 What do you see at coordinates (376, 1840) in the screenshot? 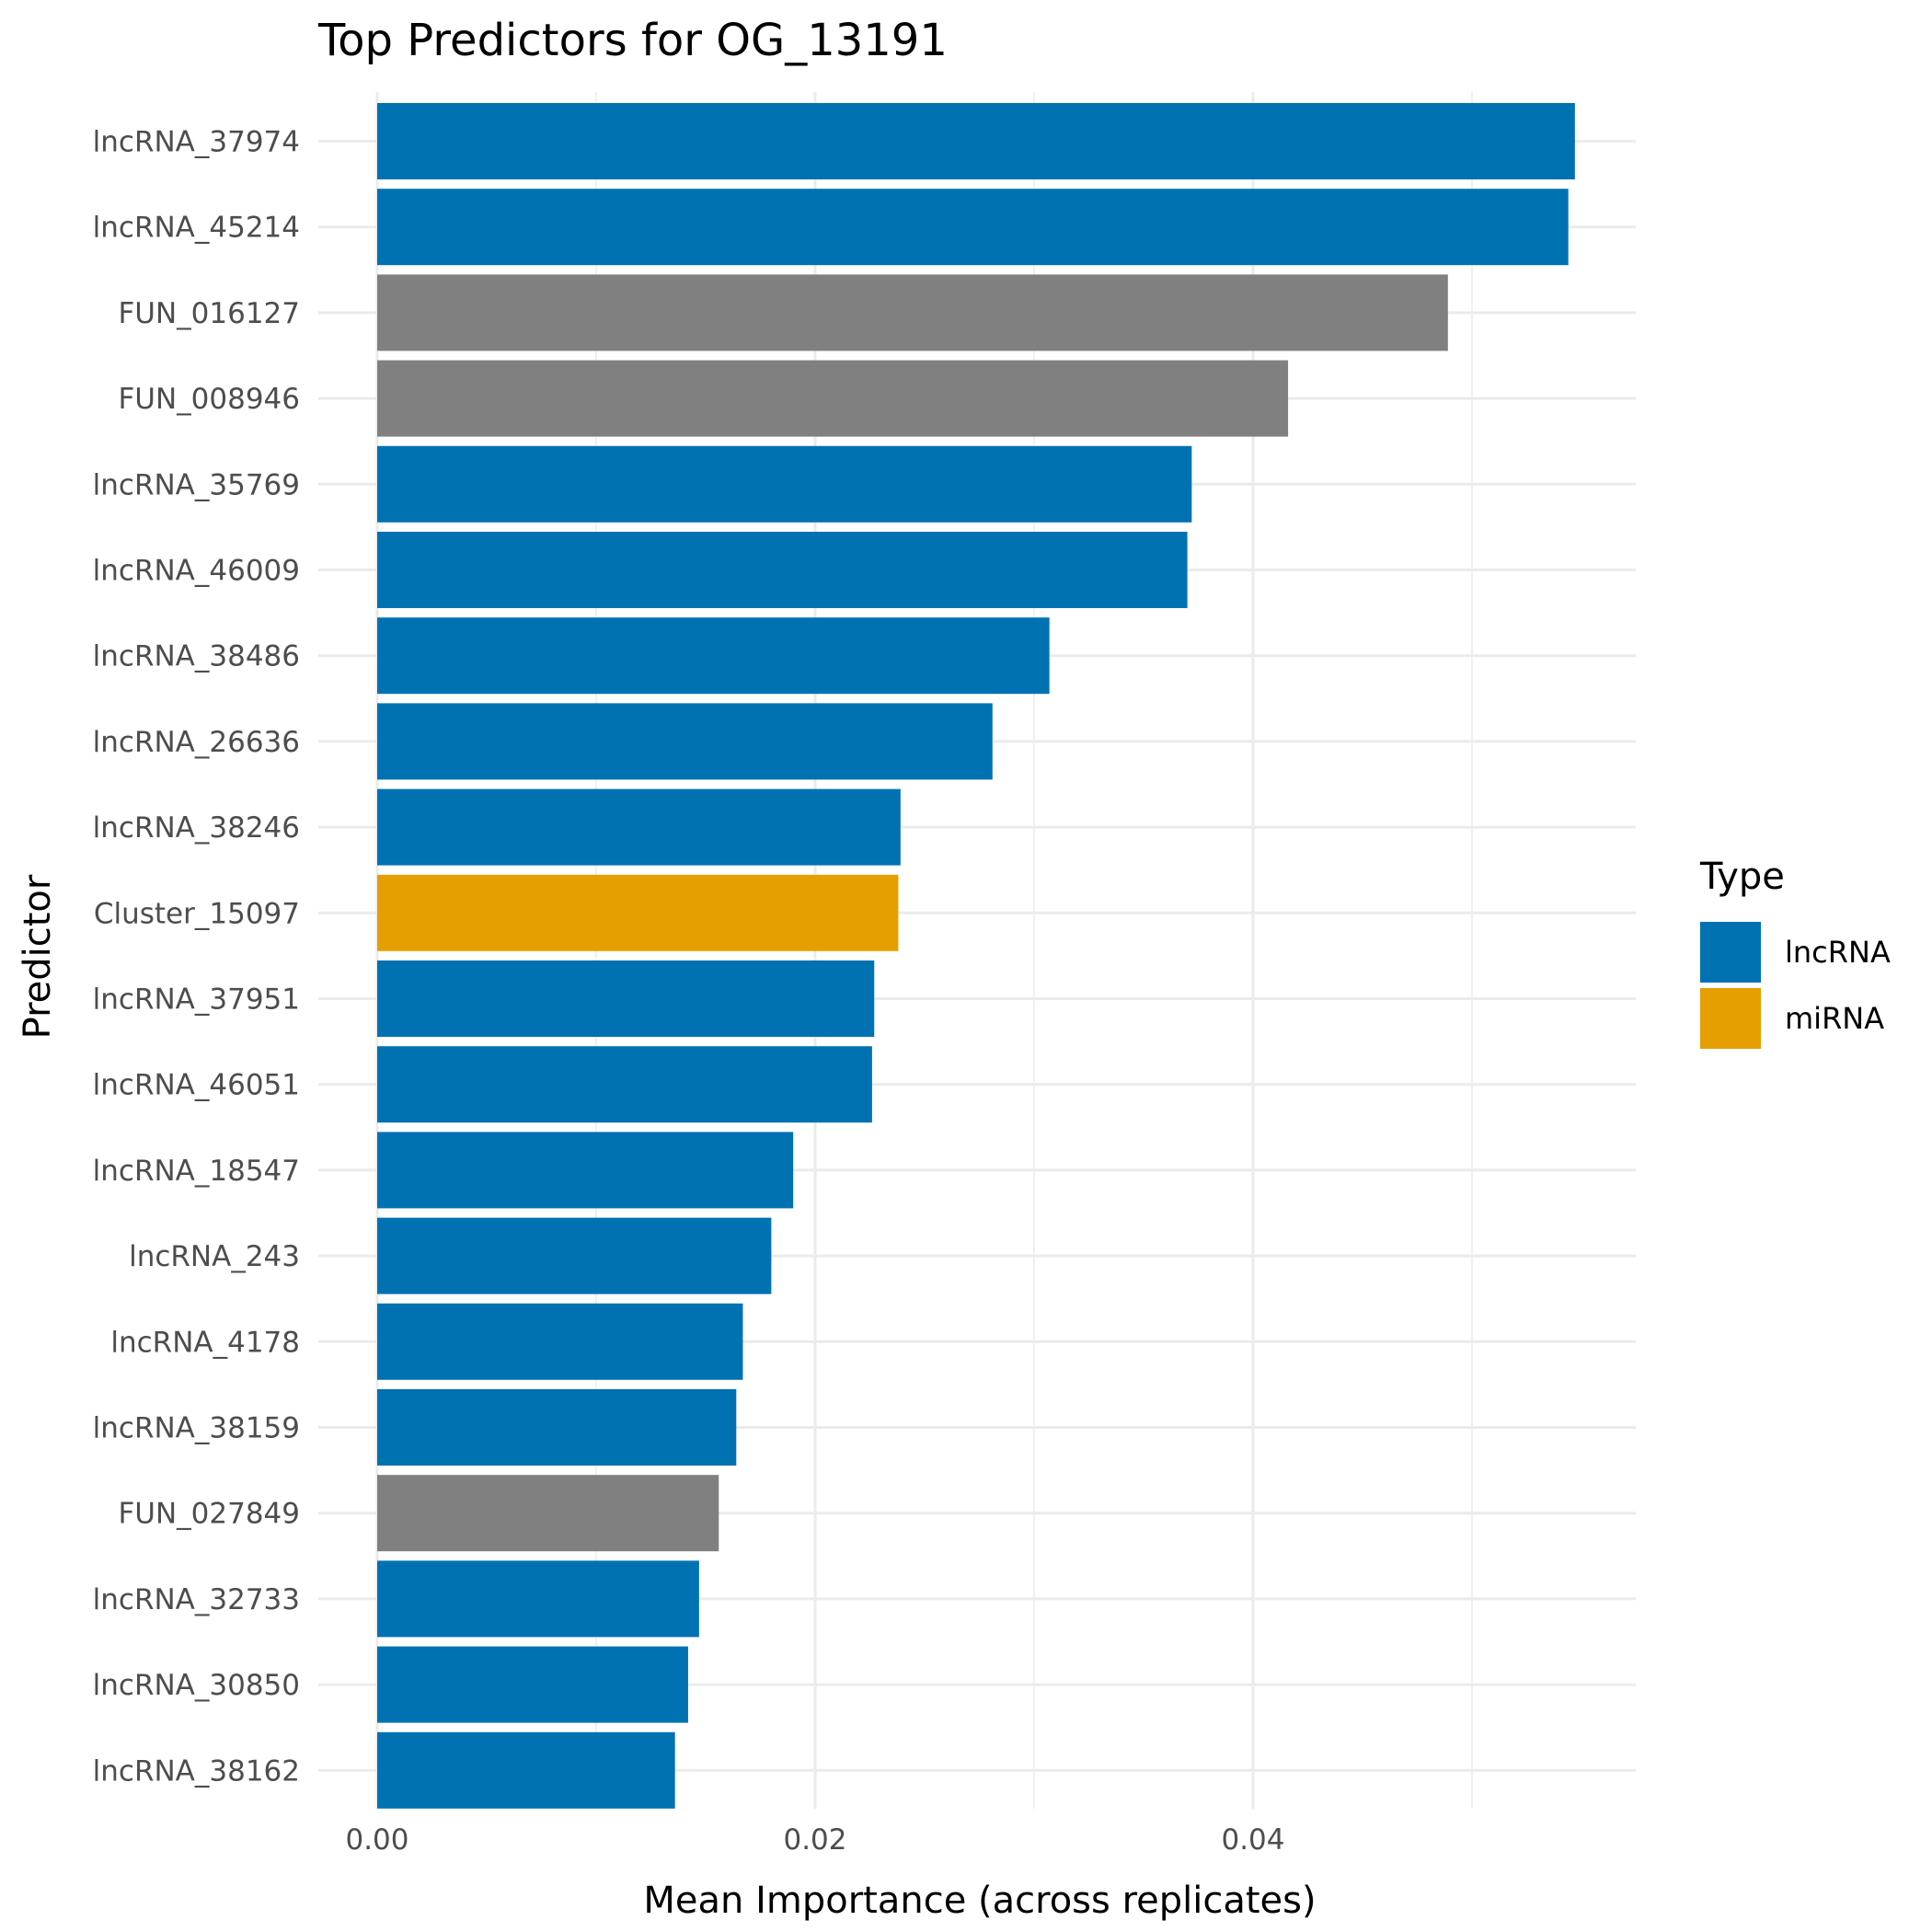
I see `x-tick-label: 0.00` at bounding box center [376, 1840].